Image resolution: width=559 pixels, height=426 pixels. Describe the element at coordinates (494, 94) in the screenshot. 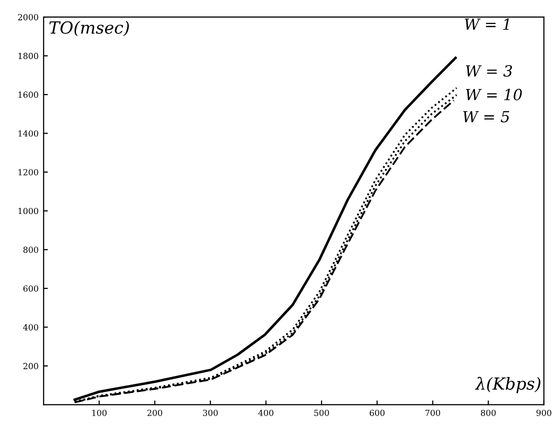

I see `series-label: W = 10` at that location.